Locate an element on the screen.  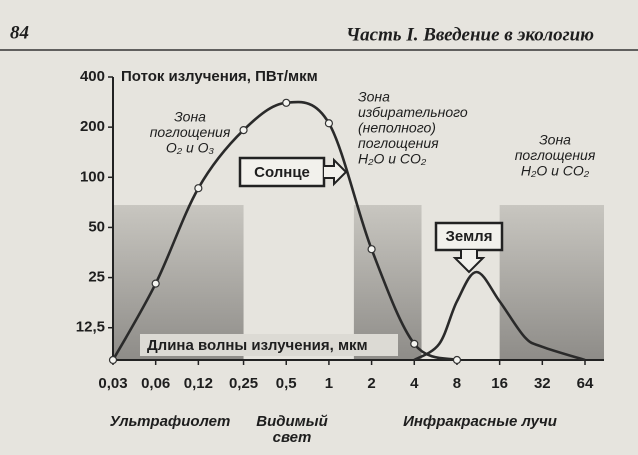
x-label-box is located at coordinates (269, 345).